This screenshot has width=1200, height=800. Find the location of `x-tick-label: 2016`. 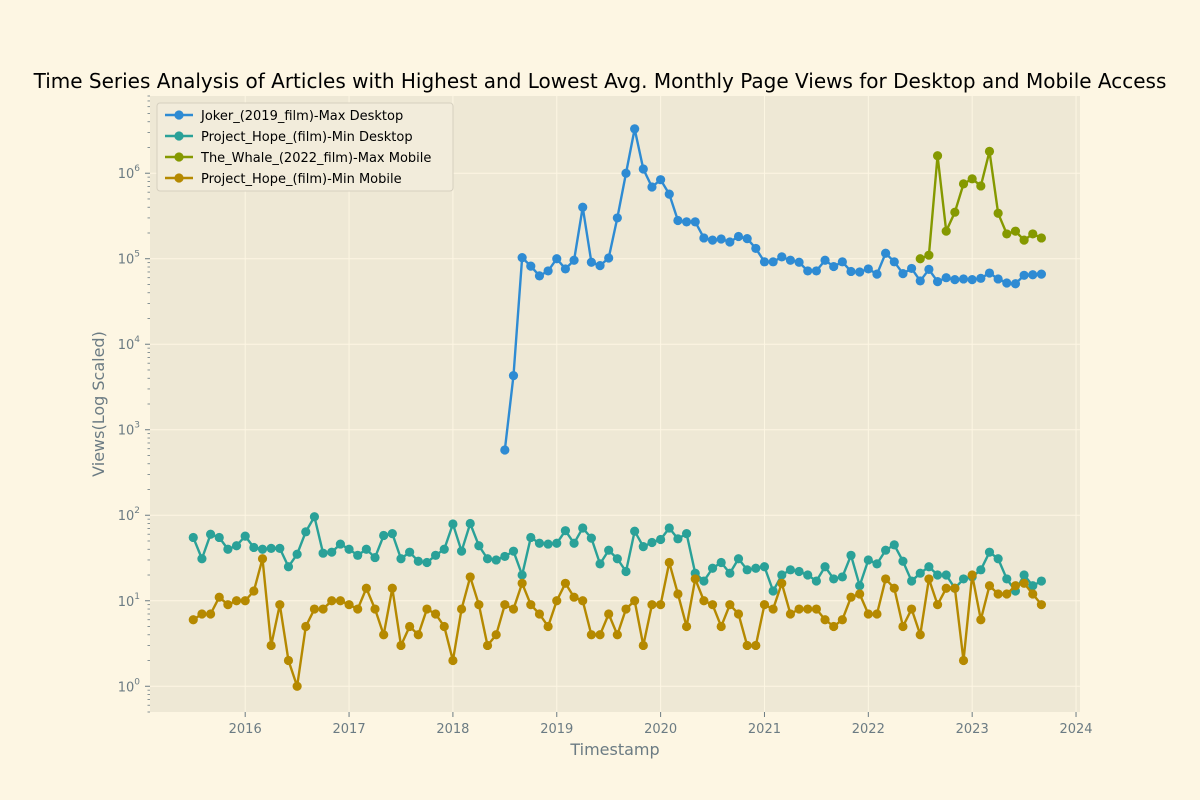

x-tick-label: 2016 is located at coordinates (245, 729).